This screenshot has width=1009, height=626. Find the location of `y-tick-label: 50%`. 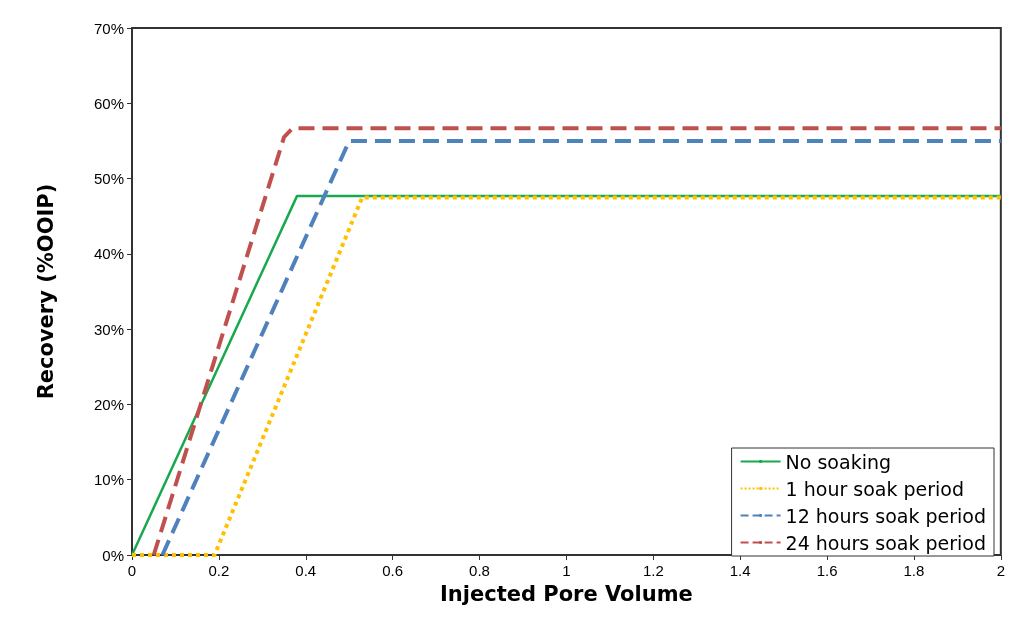

y-tick-label: 50% is located at coordinates (108, 179).